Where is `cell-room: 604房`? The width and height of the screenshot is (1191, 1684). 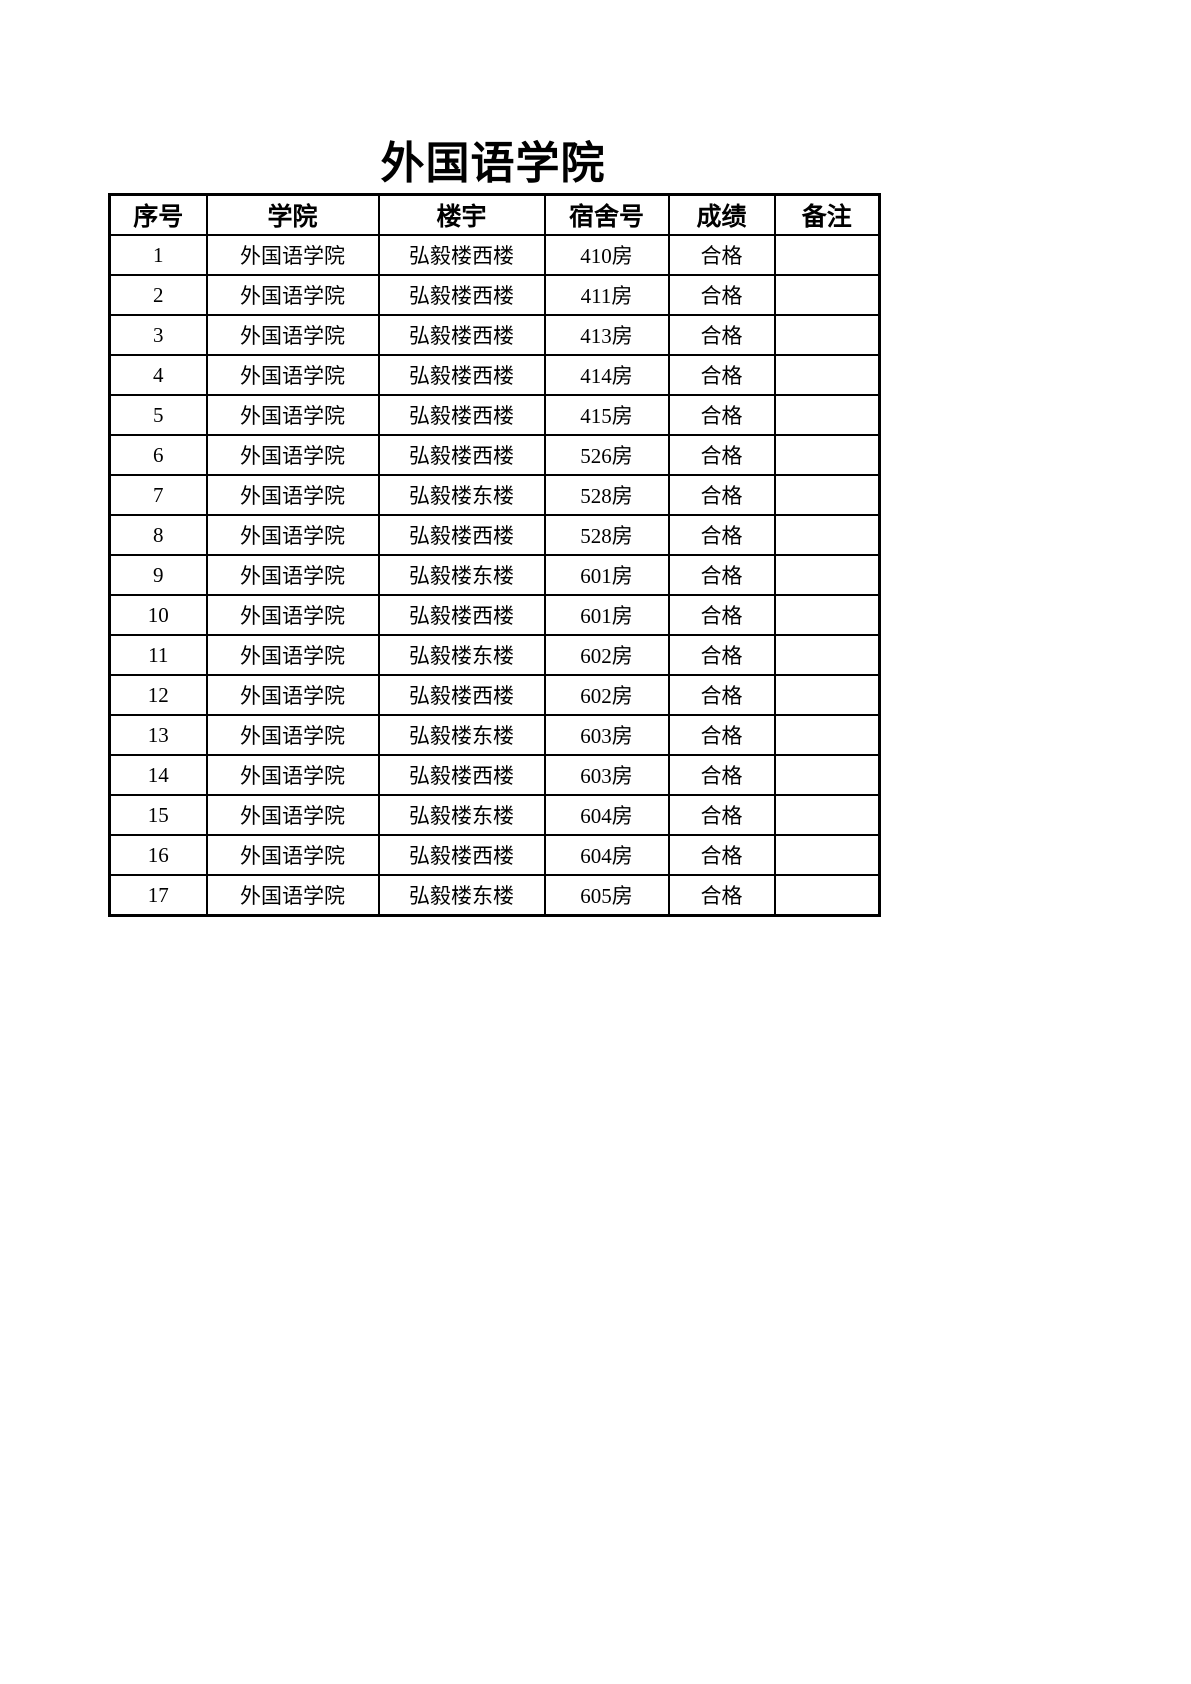
cell-room: 604房 is located at coordinates (606, 855).